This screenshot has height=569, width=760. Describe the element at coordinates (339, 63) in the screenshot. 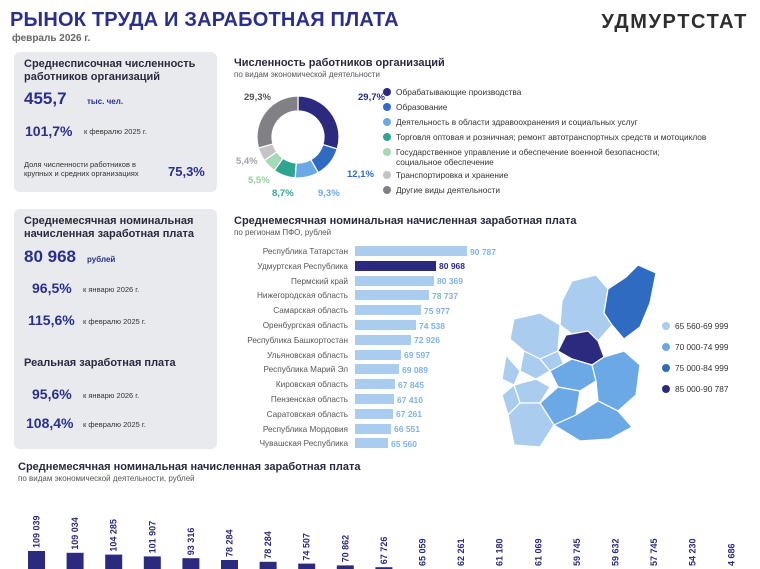

I see `donut-title: Численность работников организаций` at that location.